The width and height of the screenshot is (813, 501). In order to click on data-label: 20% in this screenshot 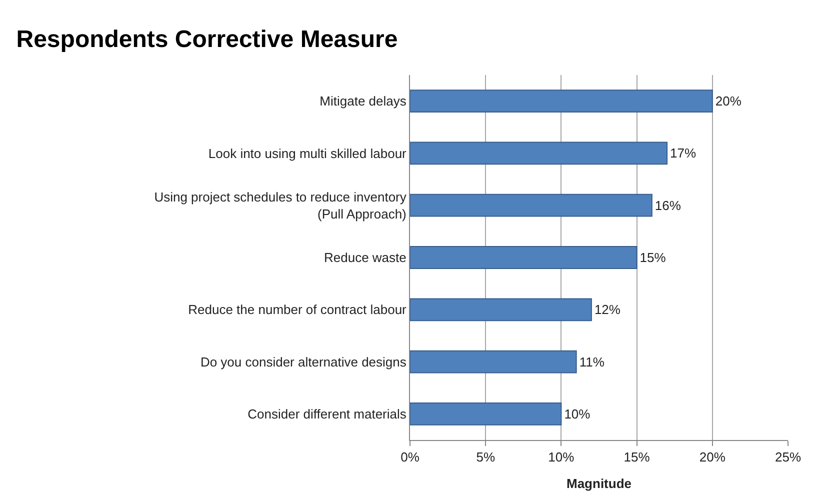, I will do `click(728, 101)`.